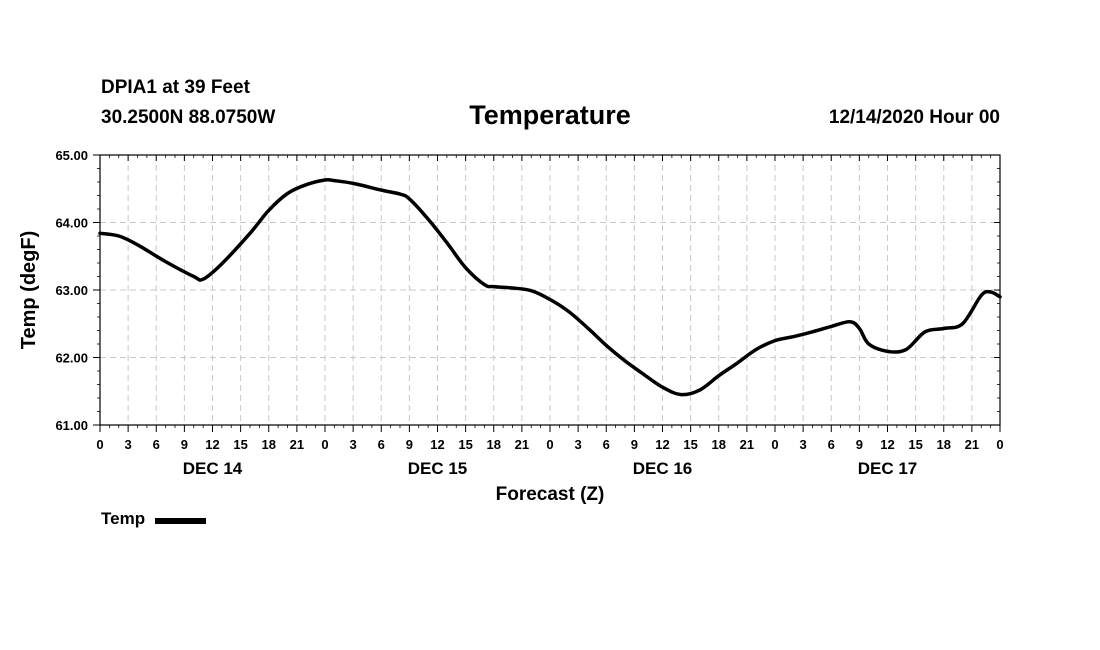  What do you see at coordinates (213, 468) in the screenshot?
I see `day-label: DEC 14` at bounding box center [213, 468].